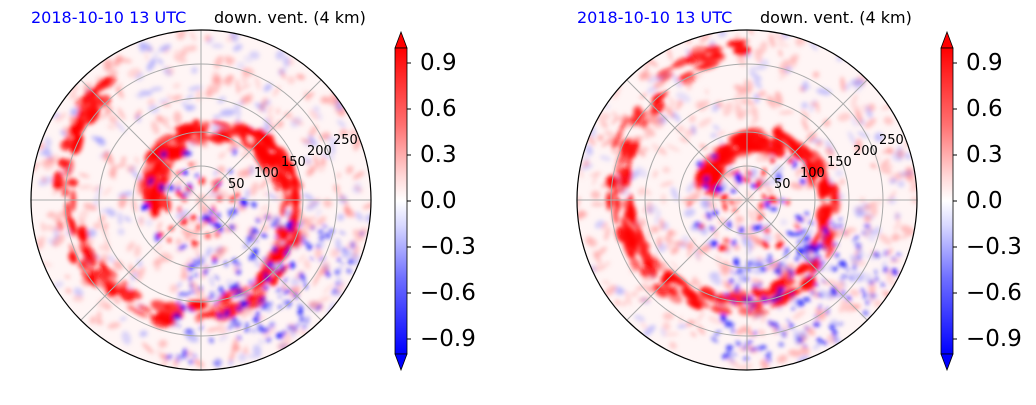  Describe the element at coordinates (836, 17) in the screenshot. I see `title-variable: down. vent. (4 km)` at that location.